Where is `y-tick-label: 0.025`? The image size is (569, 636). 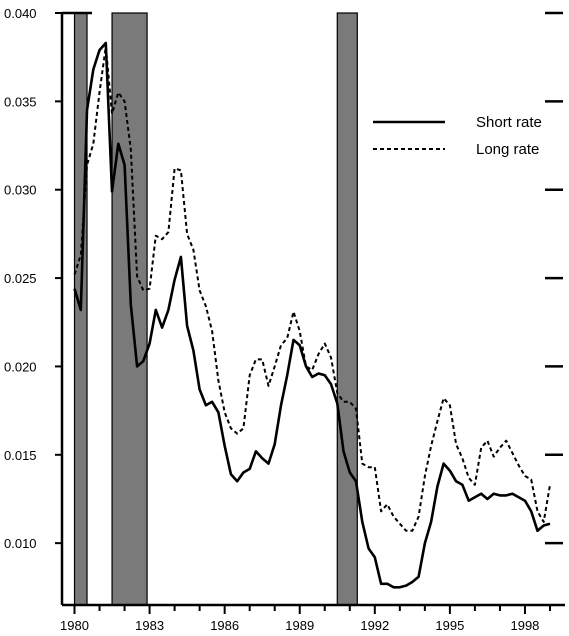 y-tick-label: 0.025 is located at coordinates (20, 278).